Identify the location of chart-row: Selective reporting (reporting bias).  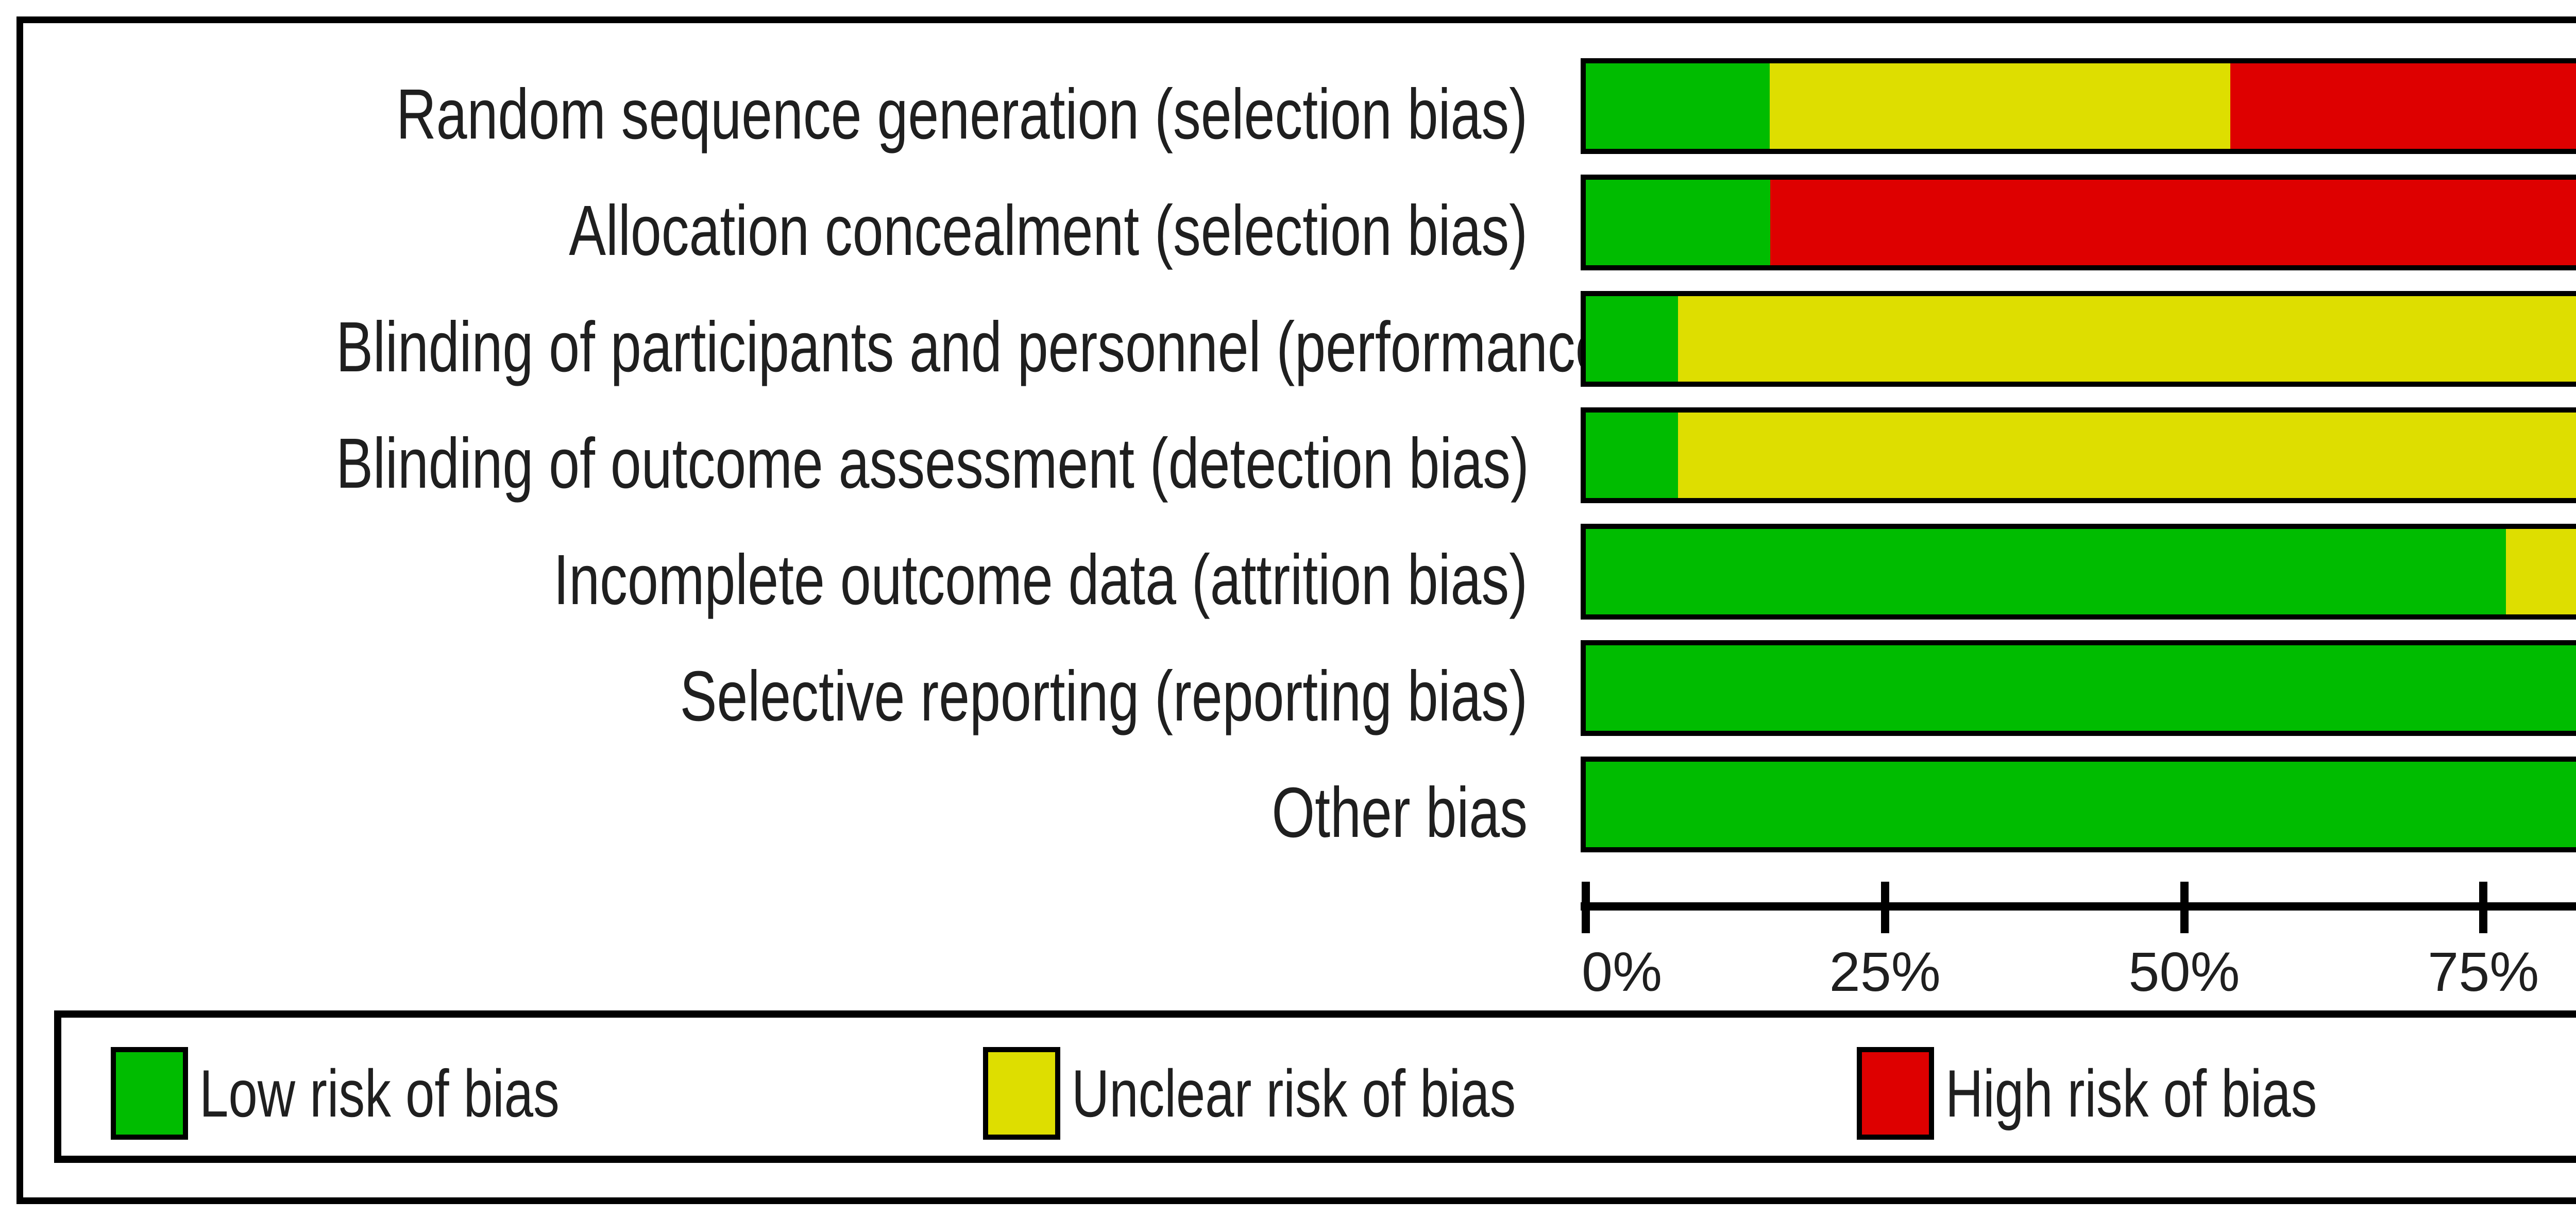
(1288, 688).